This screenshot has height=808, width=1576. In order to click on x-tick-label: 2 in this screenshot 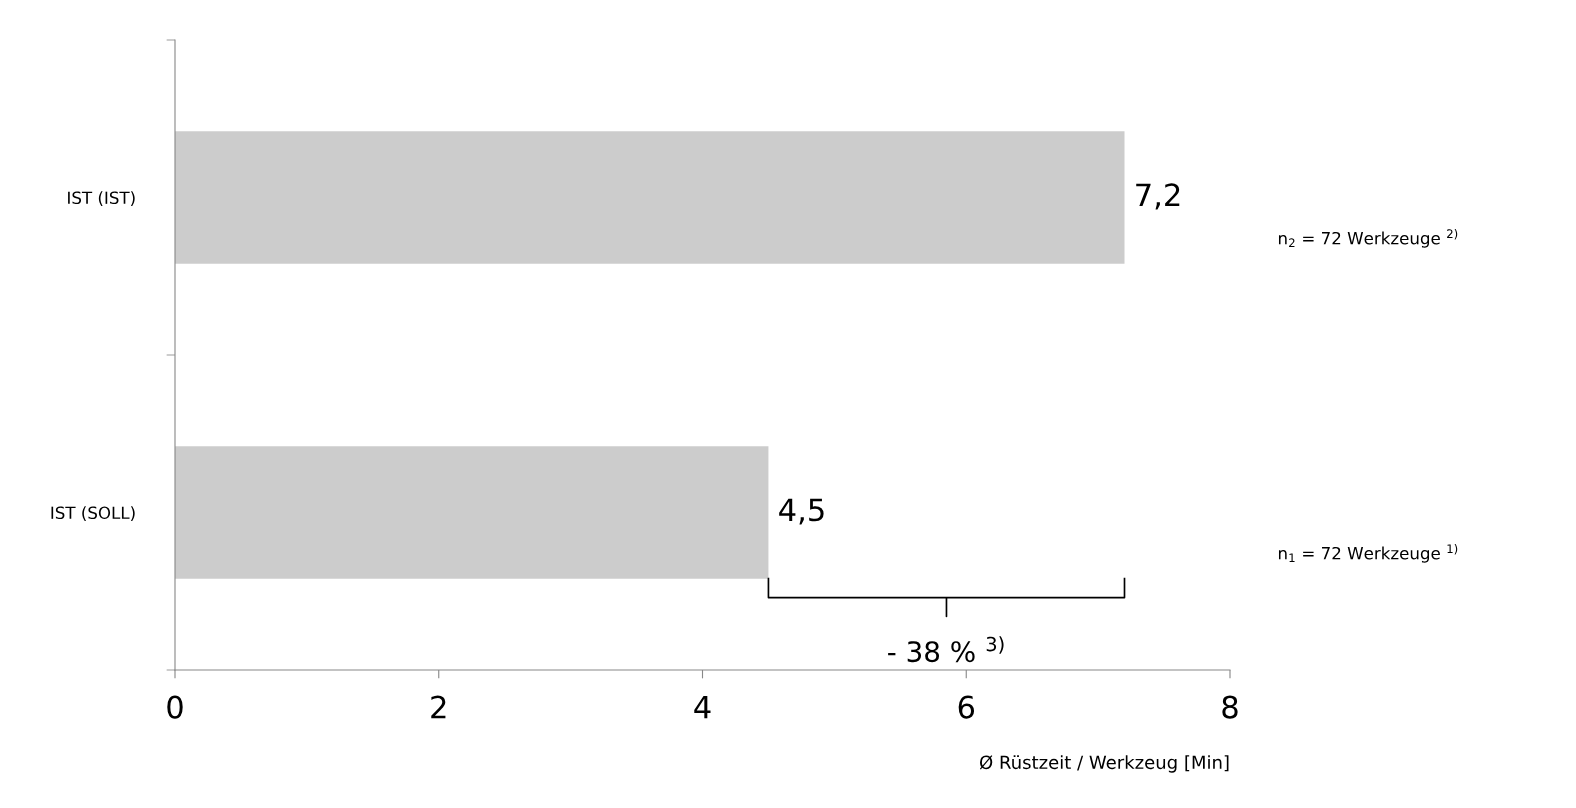, I will do `click(438, 707)`.